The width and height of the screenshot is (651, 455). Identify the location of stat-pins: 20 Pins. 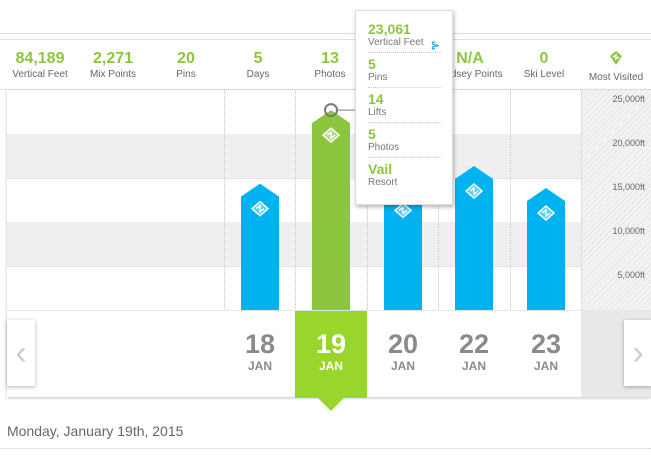
(186, 65).